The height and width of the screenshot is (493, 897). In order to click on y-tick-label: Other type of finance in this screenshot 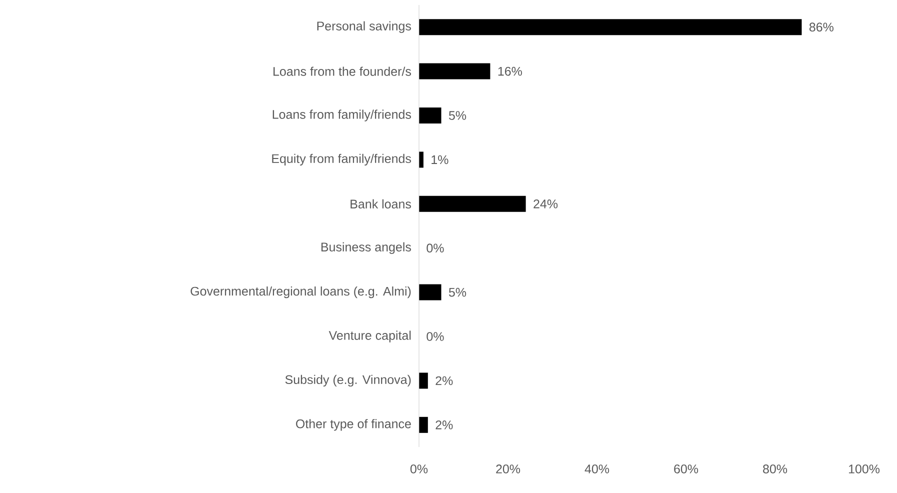, I will do `click(353, 425)`.